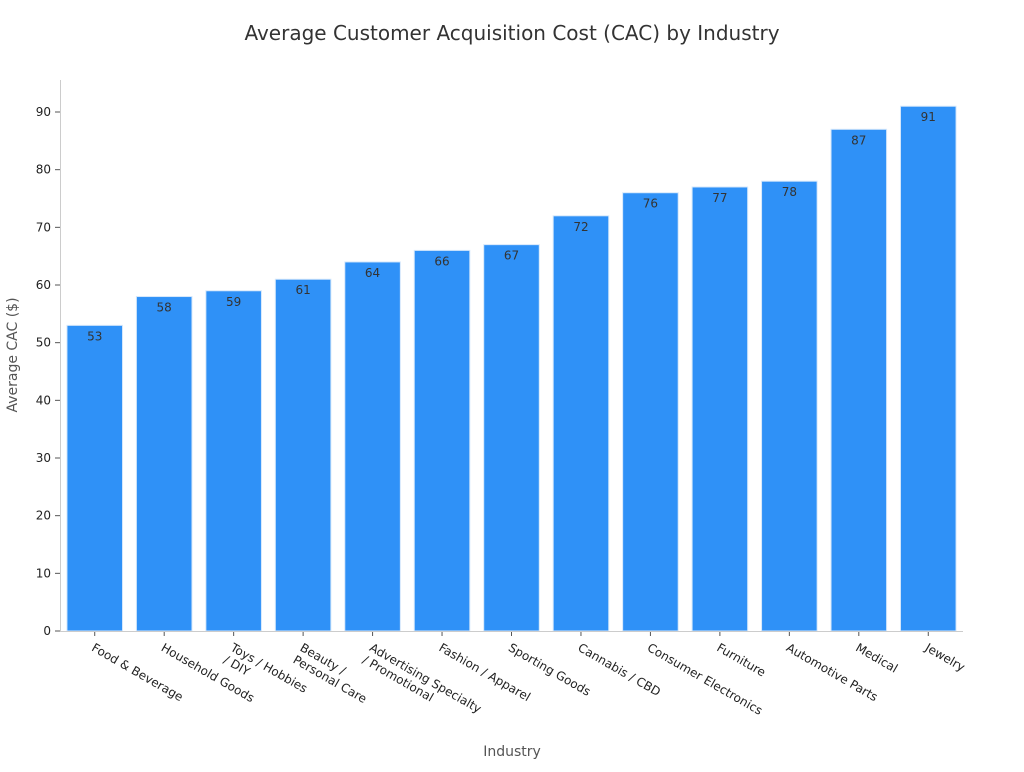 The image size is (1024, 772). I want to click on data-label: 76, so click(650, 204).